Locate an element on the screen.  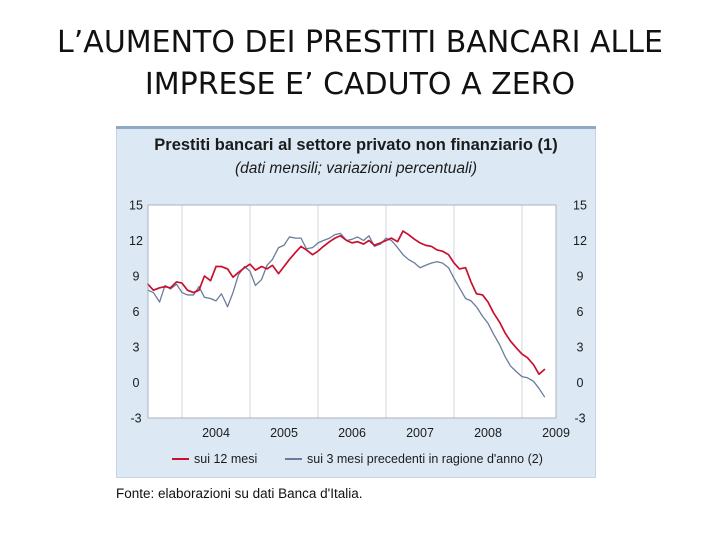
y-tick-label-right: 9 is located at coordinates (580, 277).